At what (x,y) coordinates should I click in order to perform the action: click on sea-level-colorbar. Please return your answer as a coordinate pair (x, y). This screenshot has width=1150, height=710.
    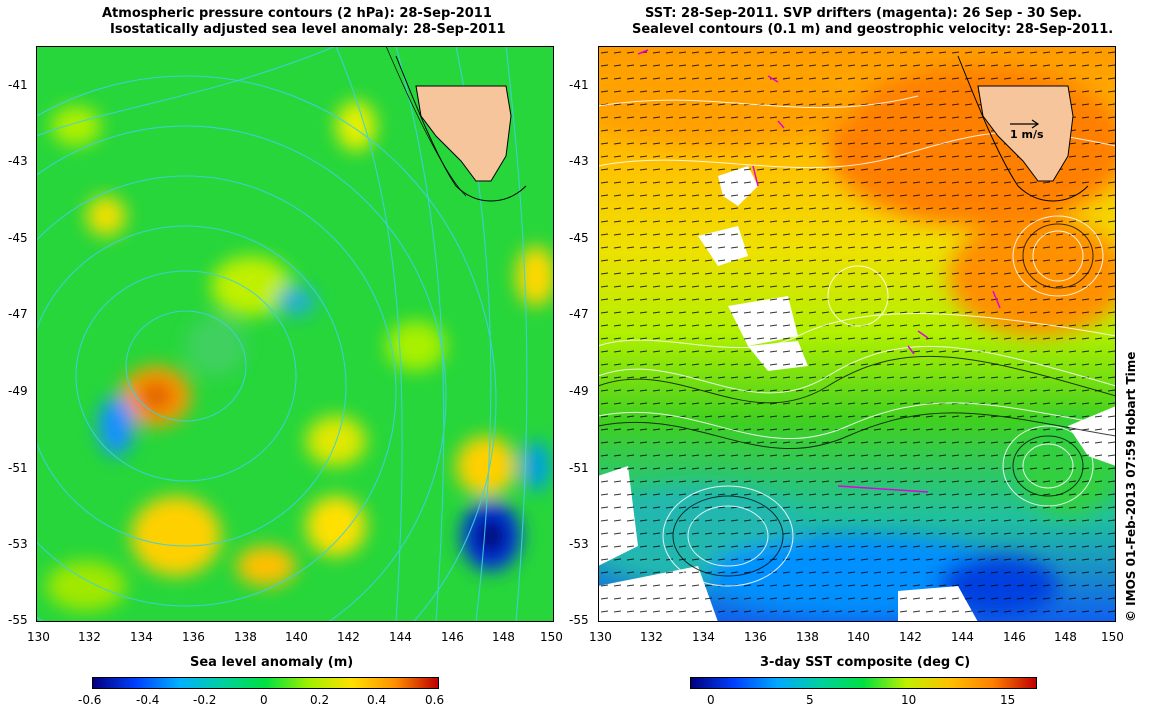
    Looking at the image, I should click on (265, 683).